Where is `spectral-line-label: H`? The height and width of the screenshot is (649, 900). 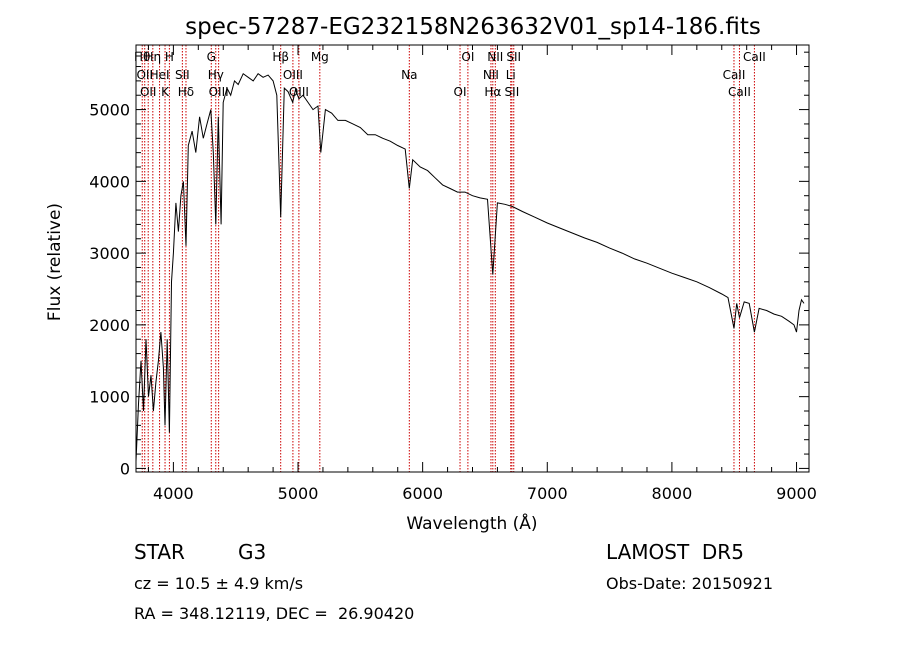
spectral-line-label: H is located at coordinates (169, 57).